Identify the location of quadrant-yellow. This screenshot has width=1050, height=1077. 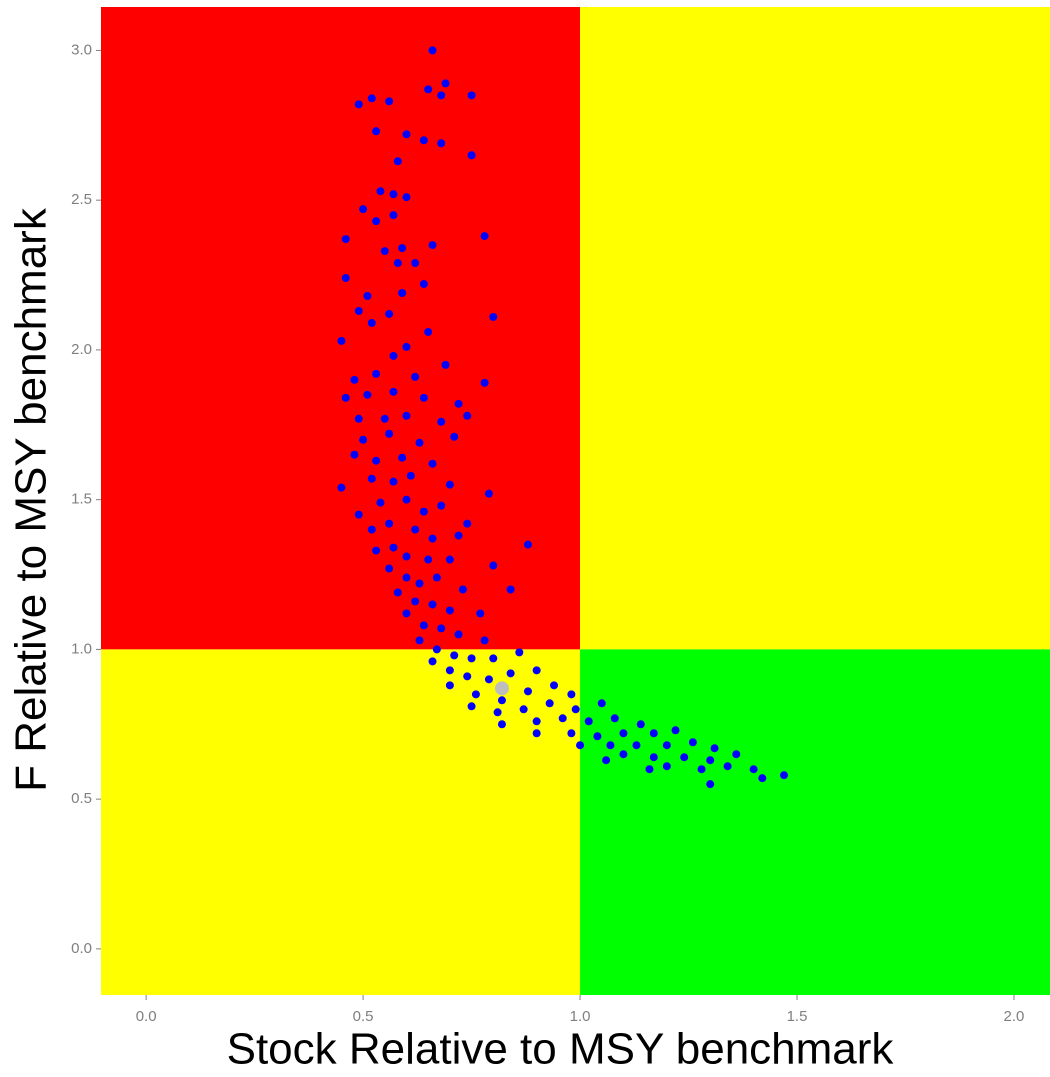
(341, 822).